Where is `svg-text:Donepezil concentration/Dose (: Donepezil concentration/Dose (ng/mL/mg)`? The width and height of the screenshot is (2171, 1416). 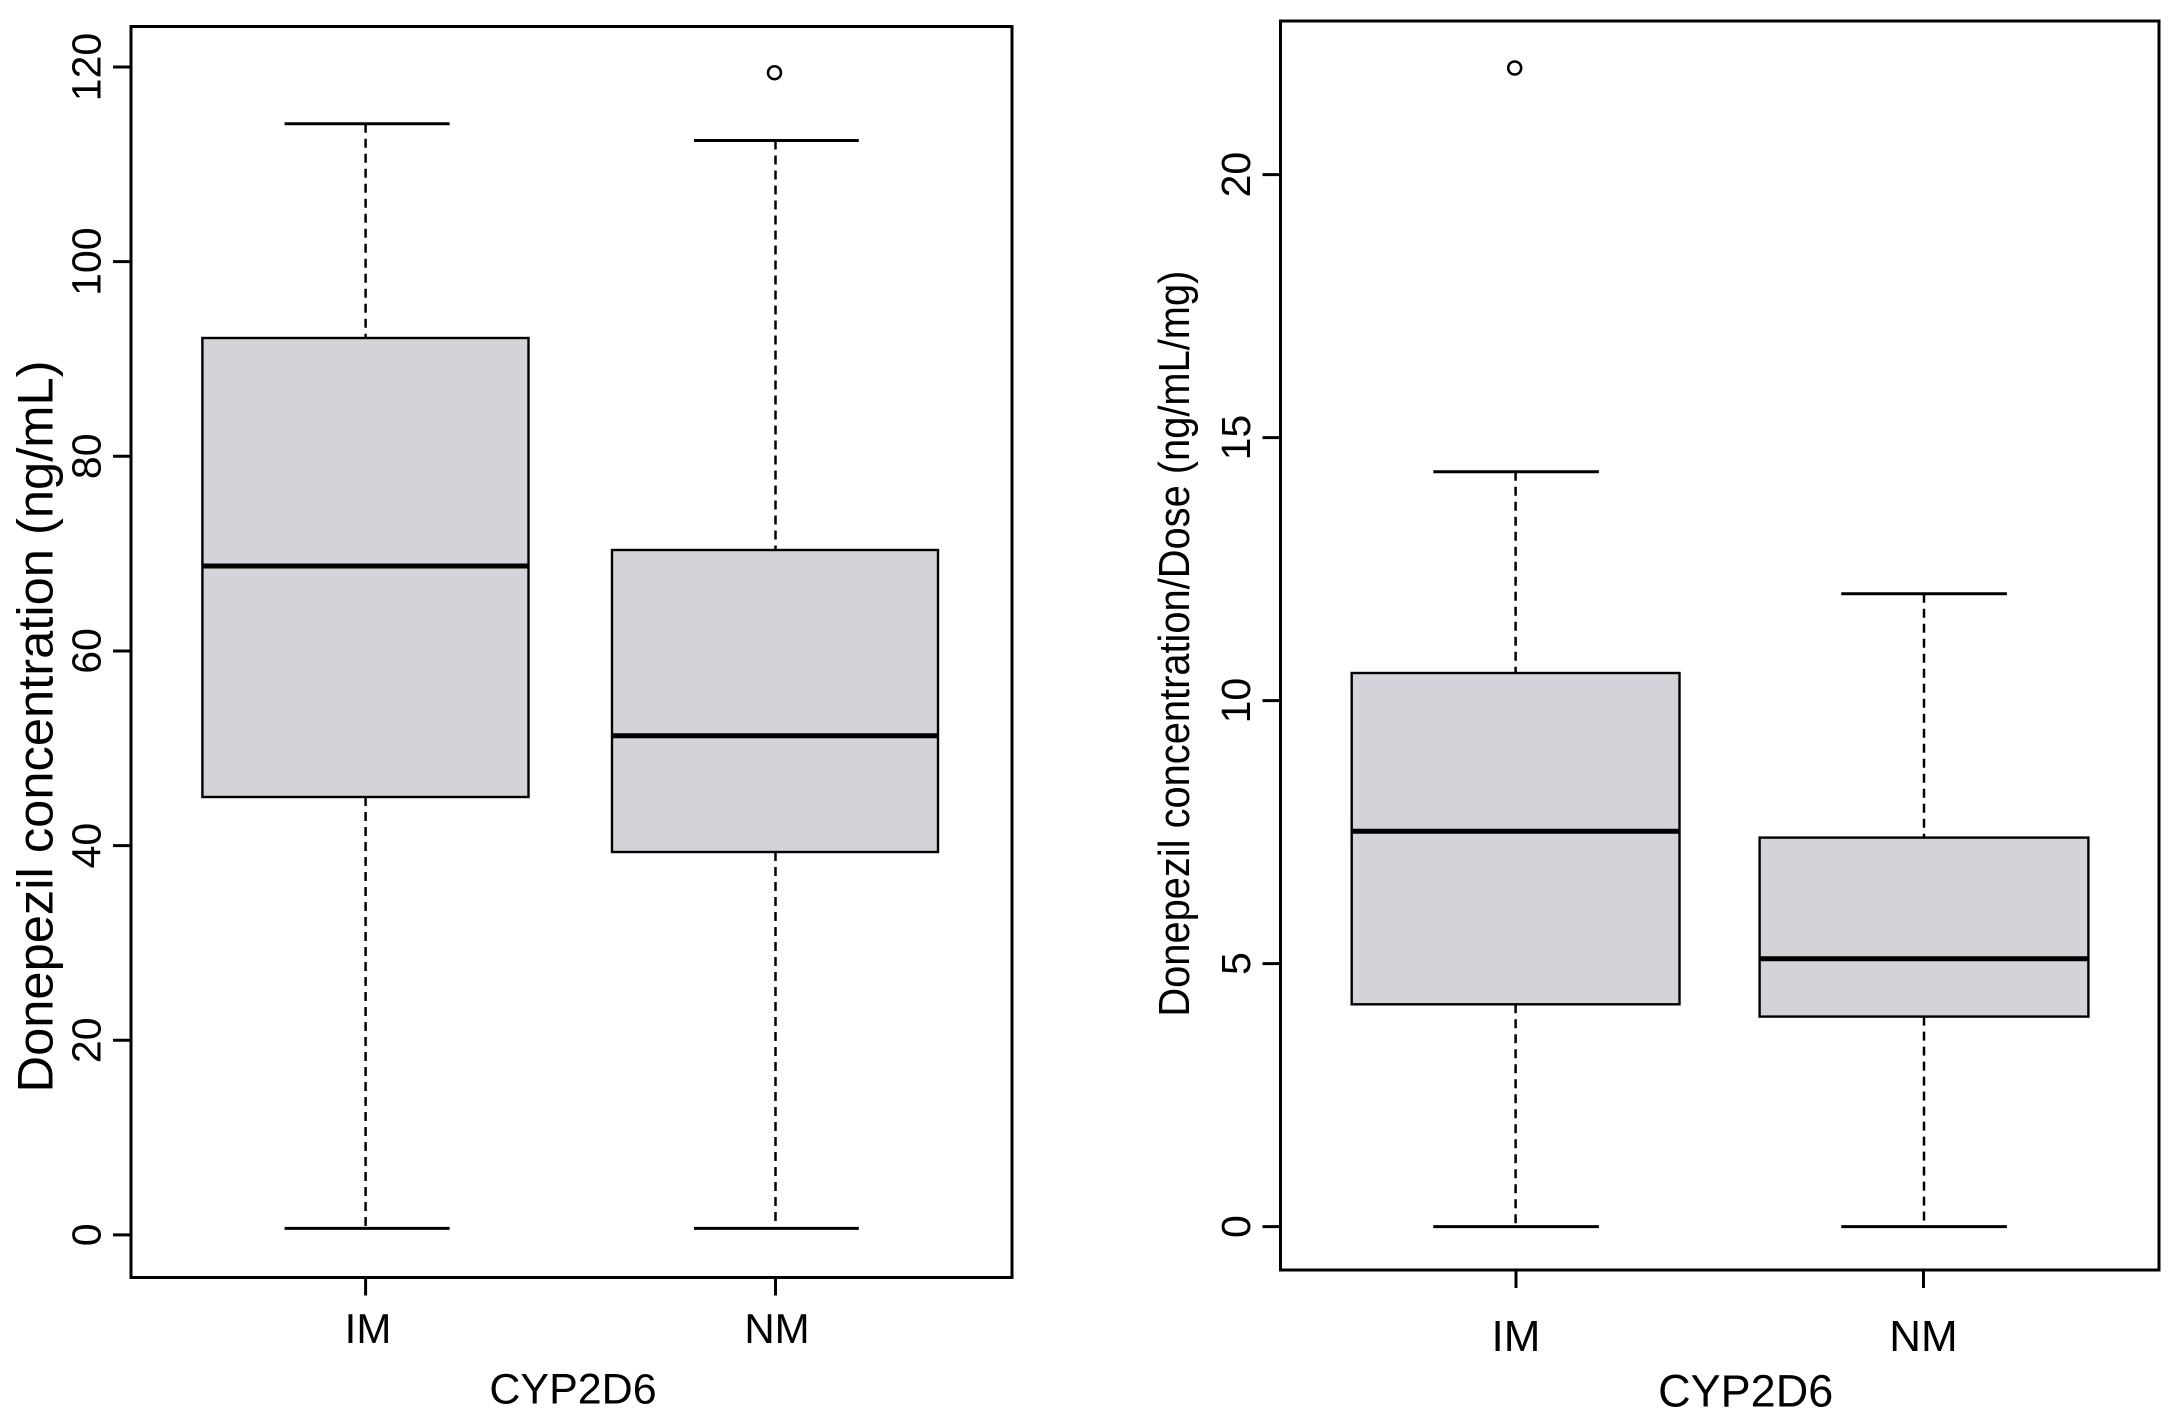
svg-text:Donepezil concentration/Dose (: Donepezil concentration/Dose (ng/mL/mg) is located at coordinates (1174, 644).